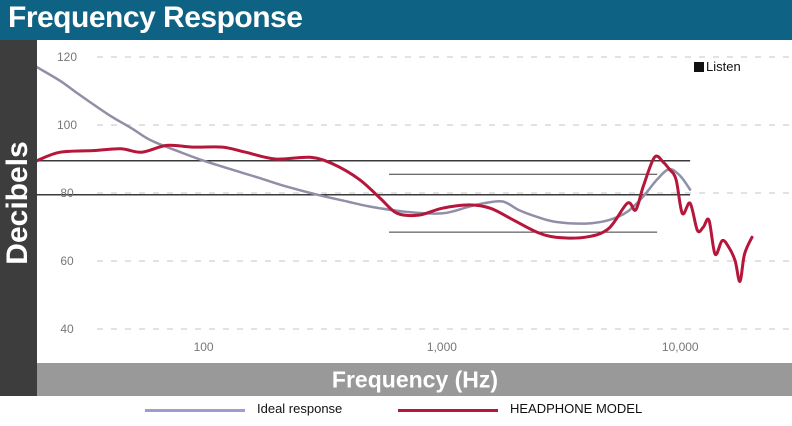 This screenshot has height=426, width=792. I want to click on x-tick-label-1: 1,000, so click(442, 347).